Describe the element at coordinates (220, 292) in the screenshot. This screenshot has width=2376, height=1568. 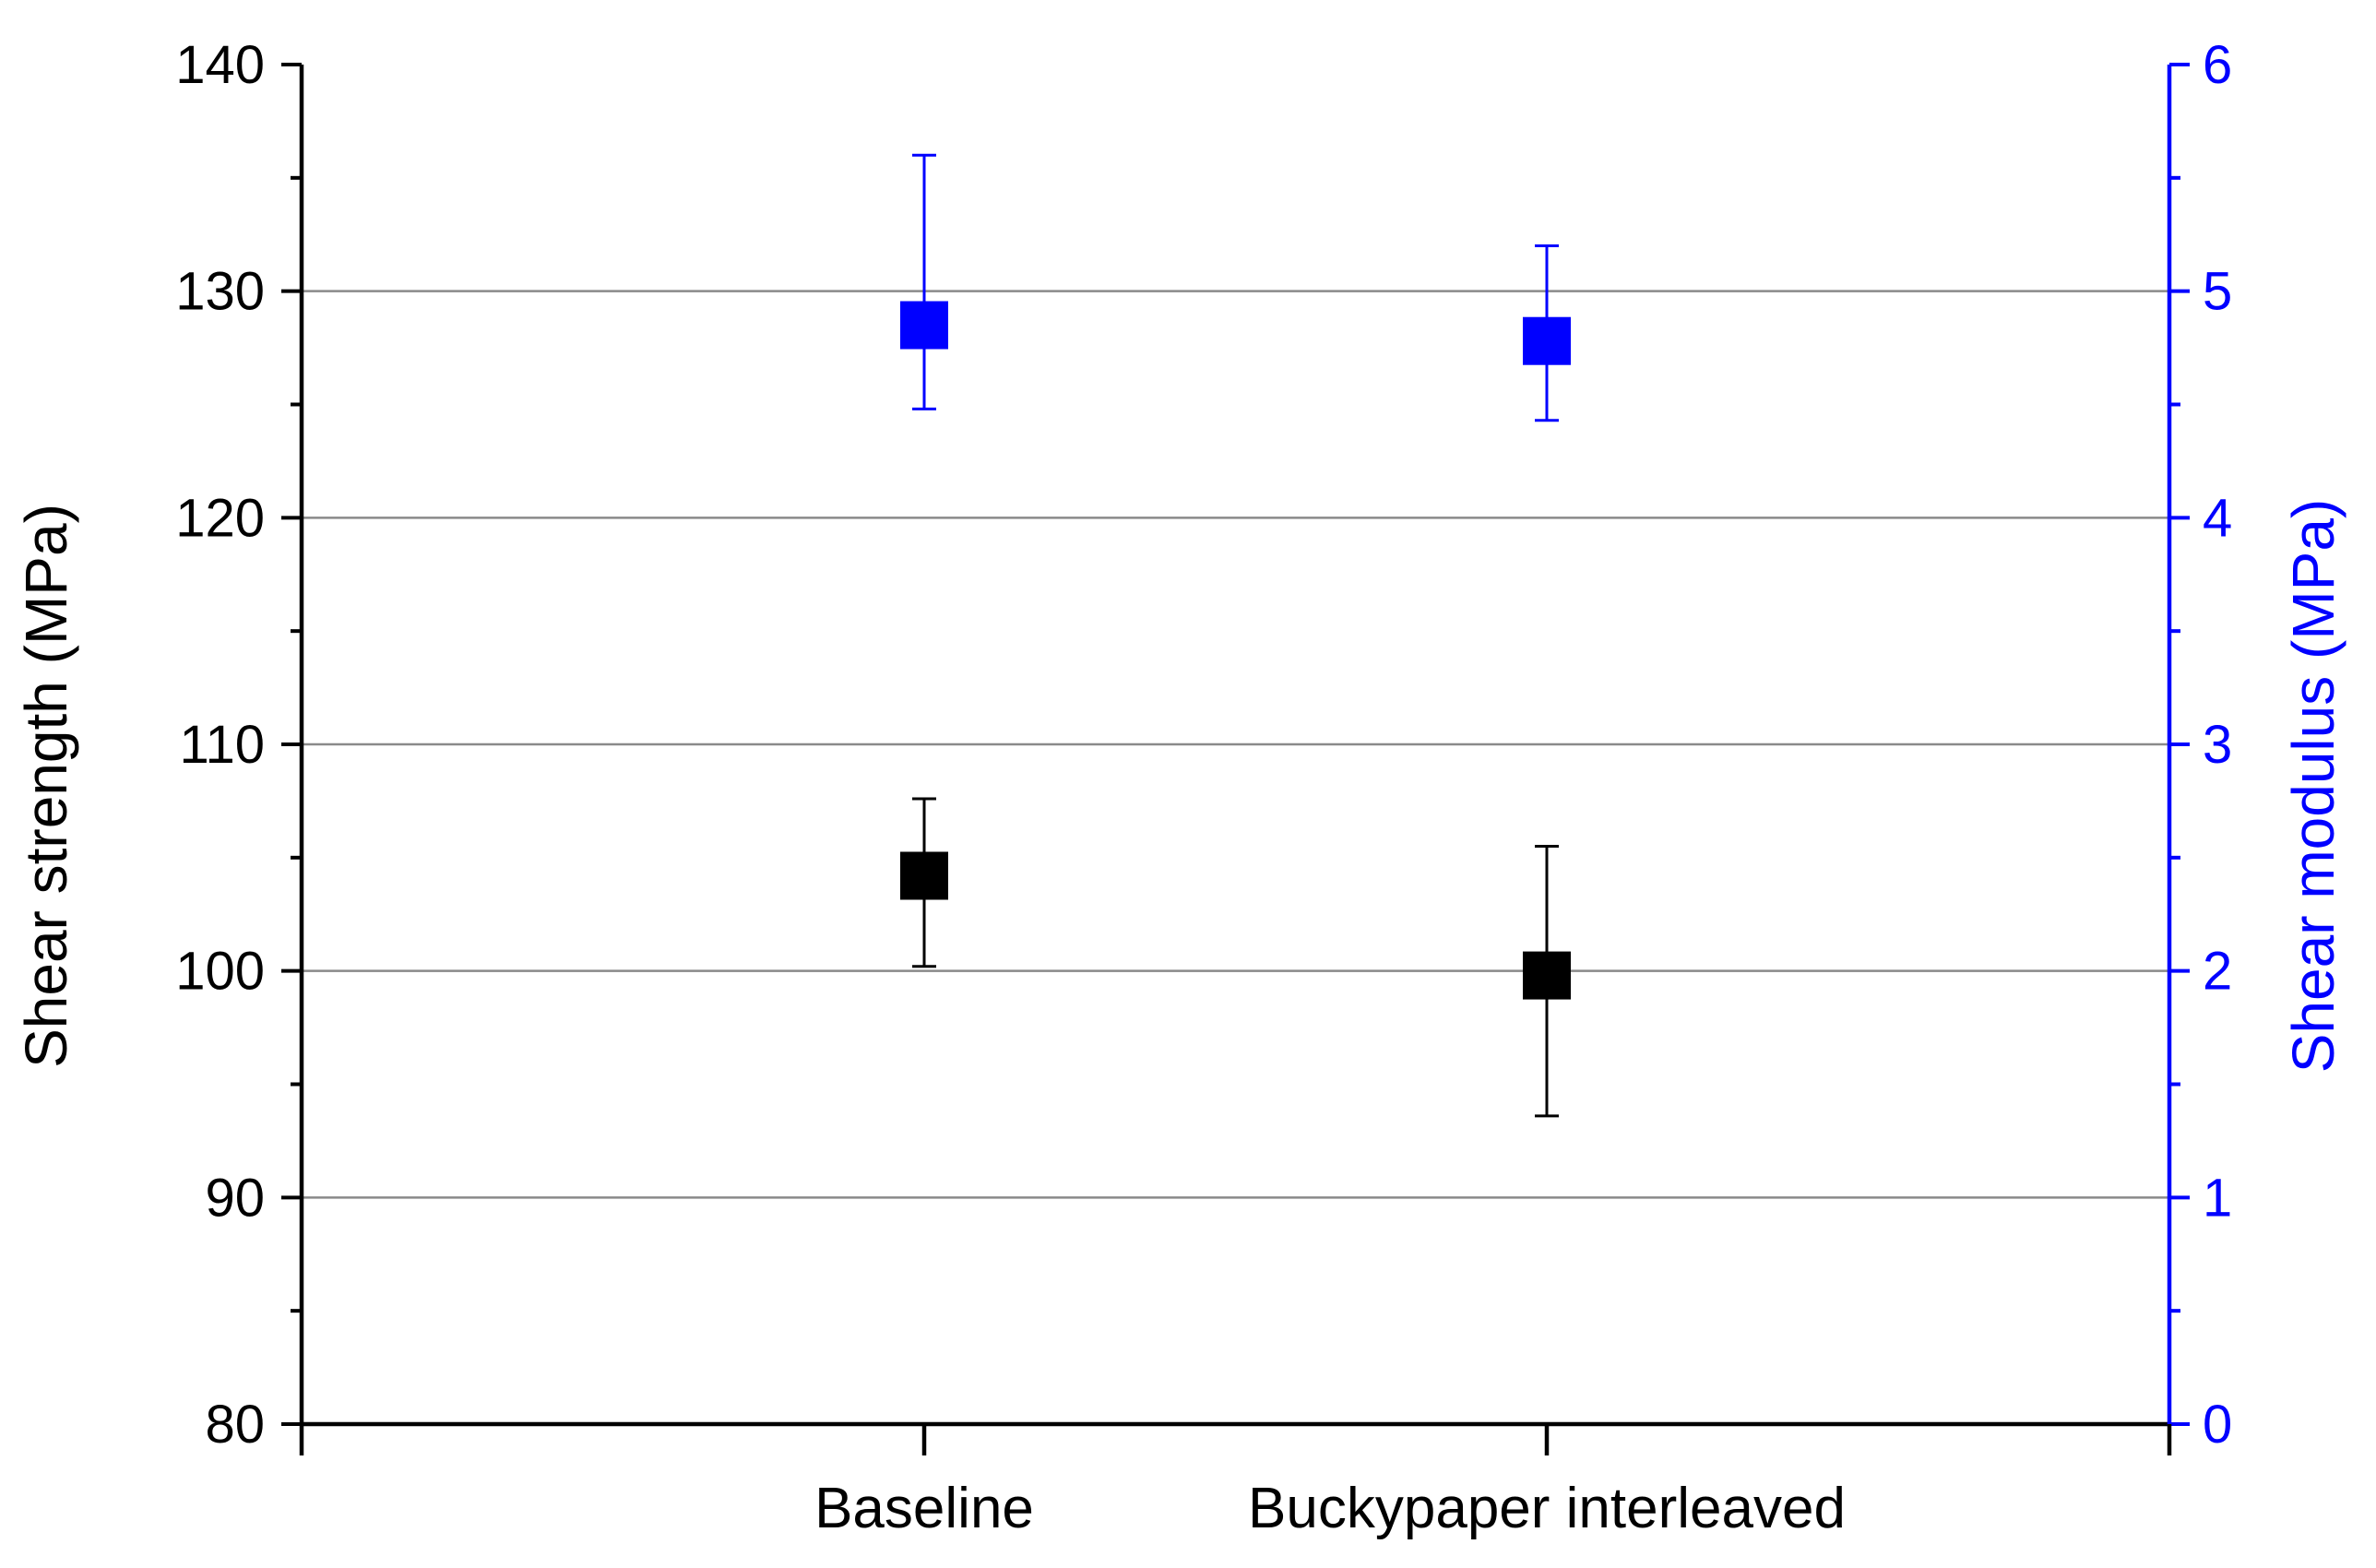
I see `left-tick-label: 130` at that location.